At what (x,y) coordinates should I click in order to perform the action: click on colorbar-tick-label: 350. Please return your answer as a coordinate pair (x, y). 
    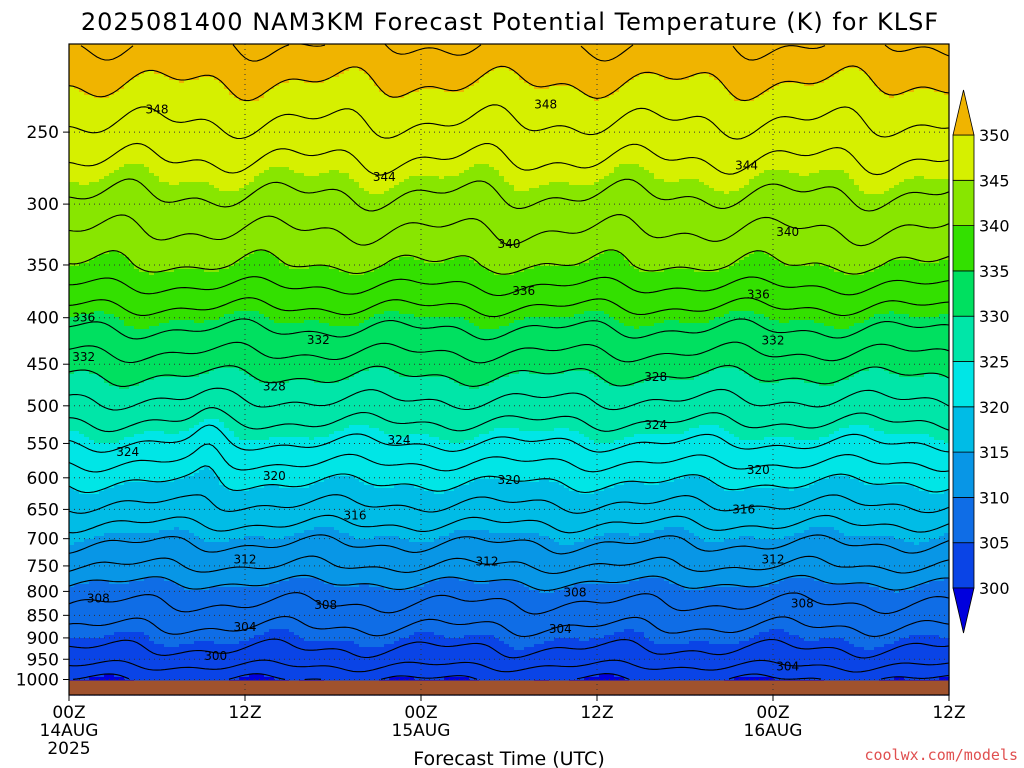
    Looking at the image, I should click on (994, 135).